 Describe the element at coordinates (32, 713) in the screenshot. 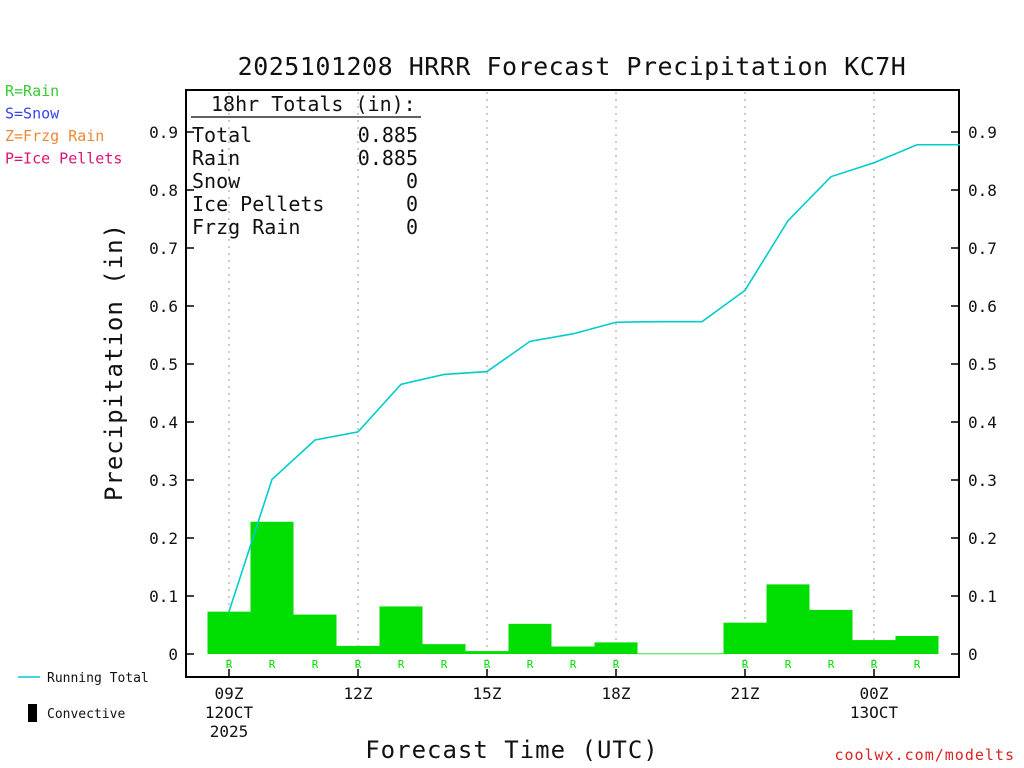

I see `convective-swatch` at that location.